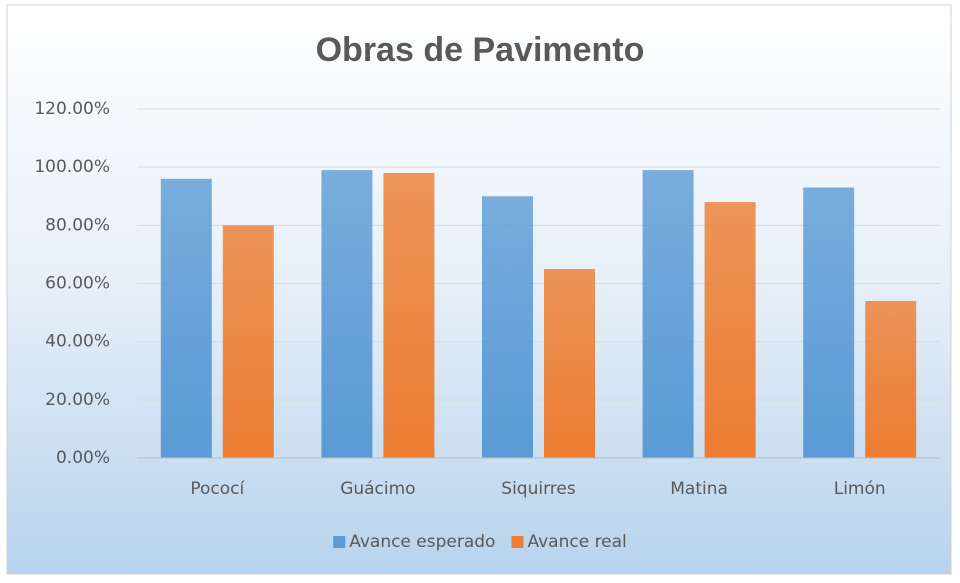 The height and width of the screenshot is (583, 960). I want to click on y-tick-label: 100.00%, so click(72, 167).